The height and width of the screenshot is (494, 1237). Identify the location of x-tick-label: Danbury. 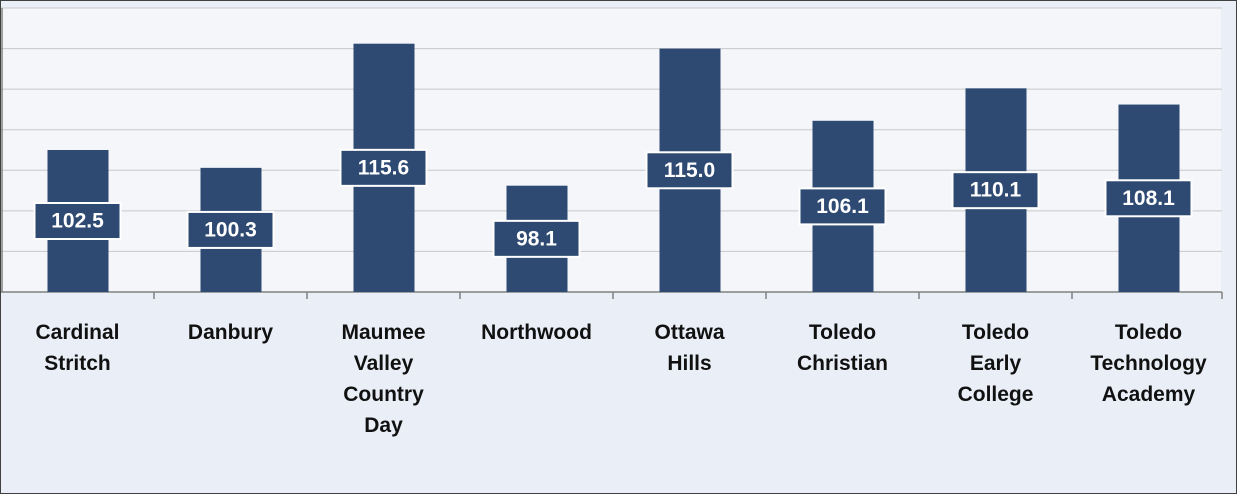
(230, 332).